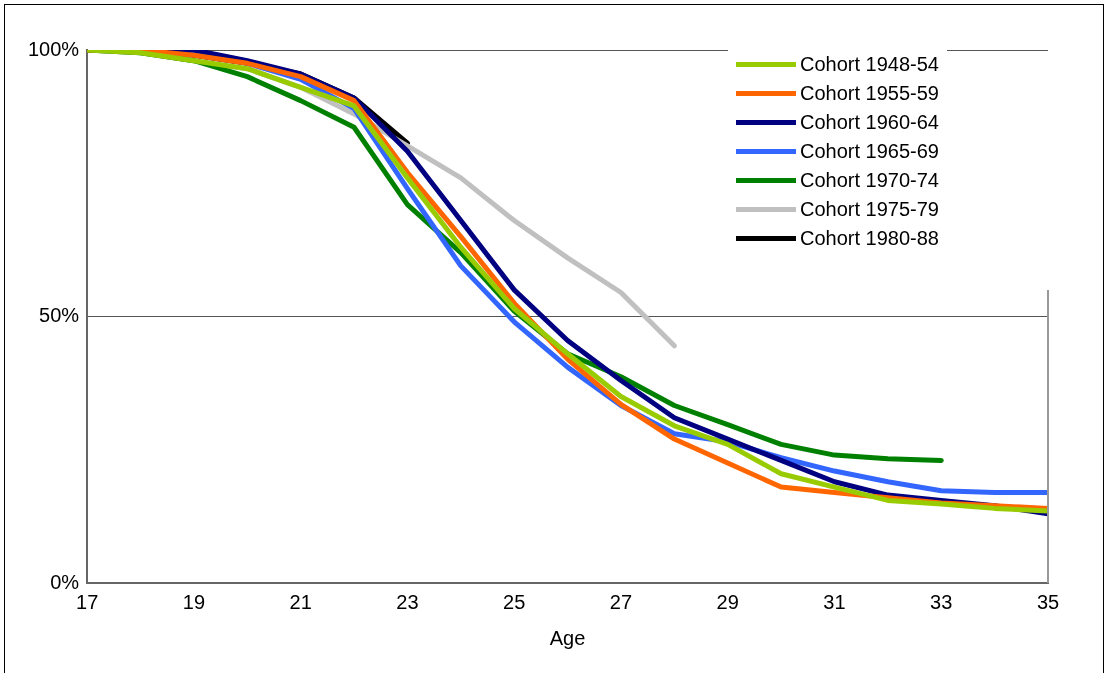 This screenshot has height=673, width=1110. What do you see at coordinates (727, 601) in the screenshot?
I see `x-tick-label: 29` at bounding box center [727, 601].